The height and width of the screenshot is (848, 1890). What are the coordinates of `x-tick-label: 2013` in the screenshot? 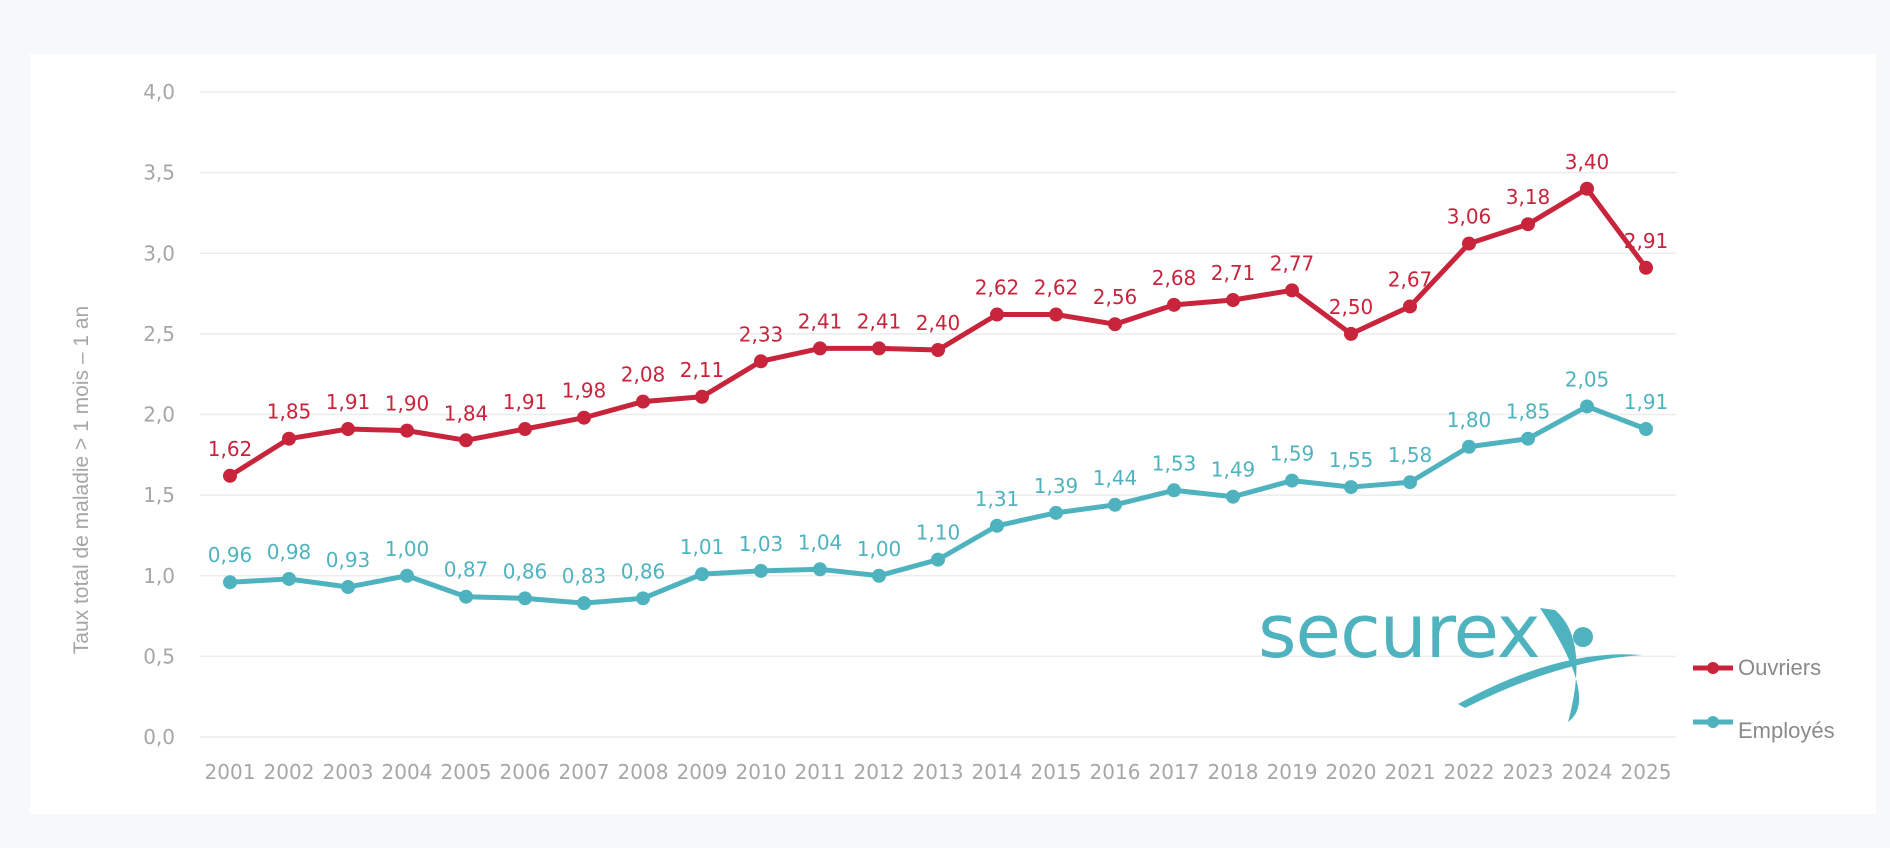 It's located at (938, 772).